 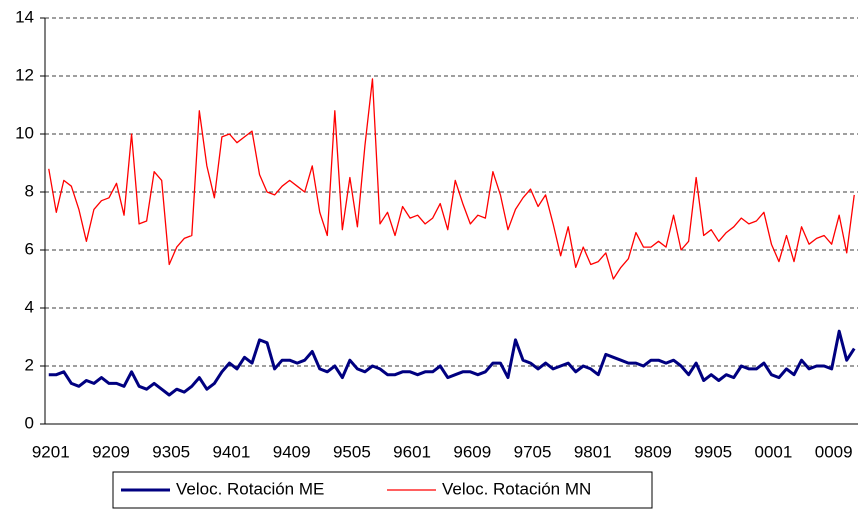 What do you see at coordinates (232, 451) in the screenshot?
I see `x-tick-label: 9401` at bounding box center [232, 451].